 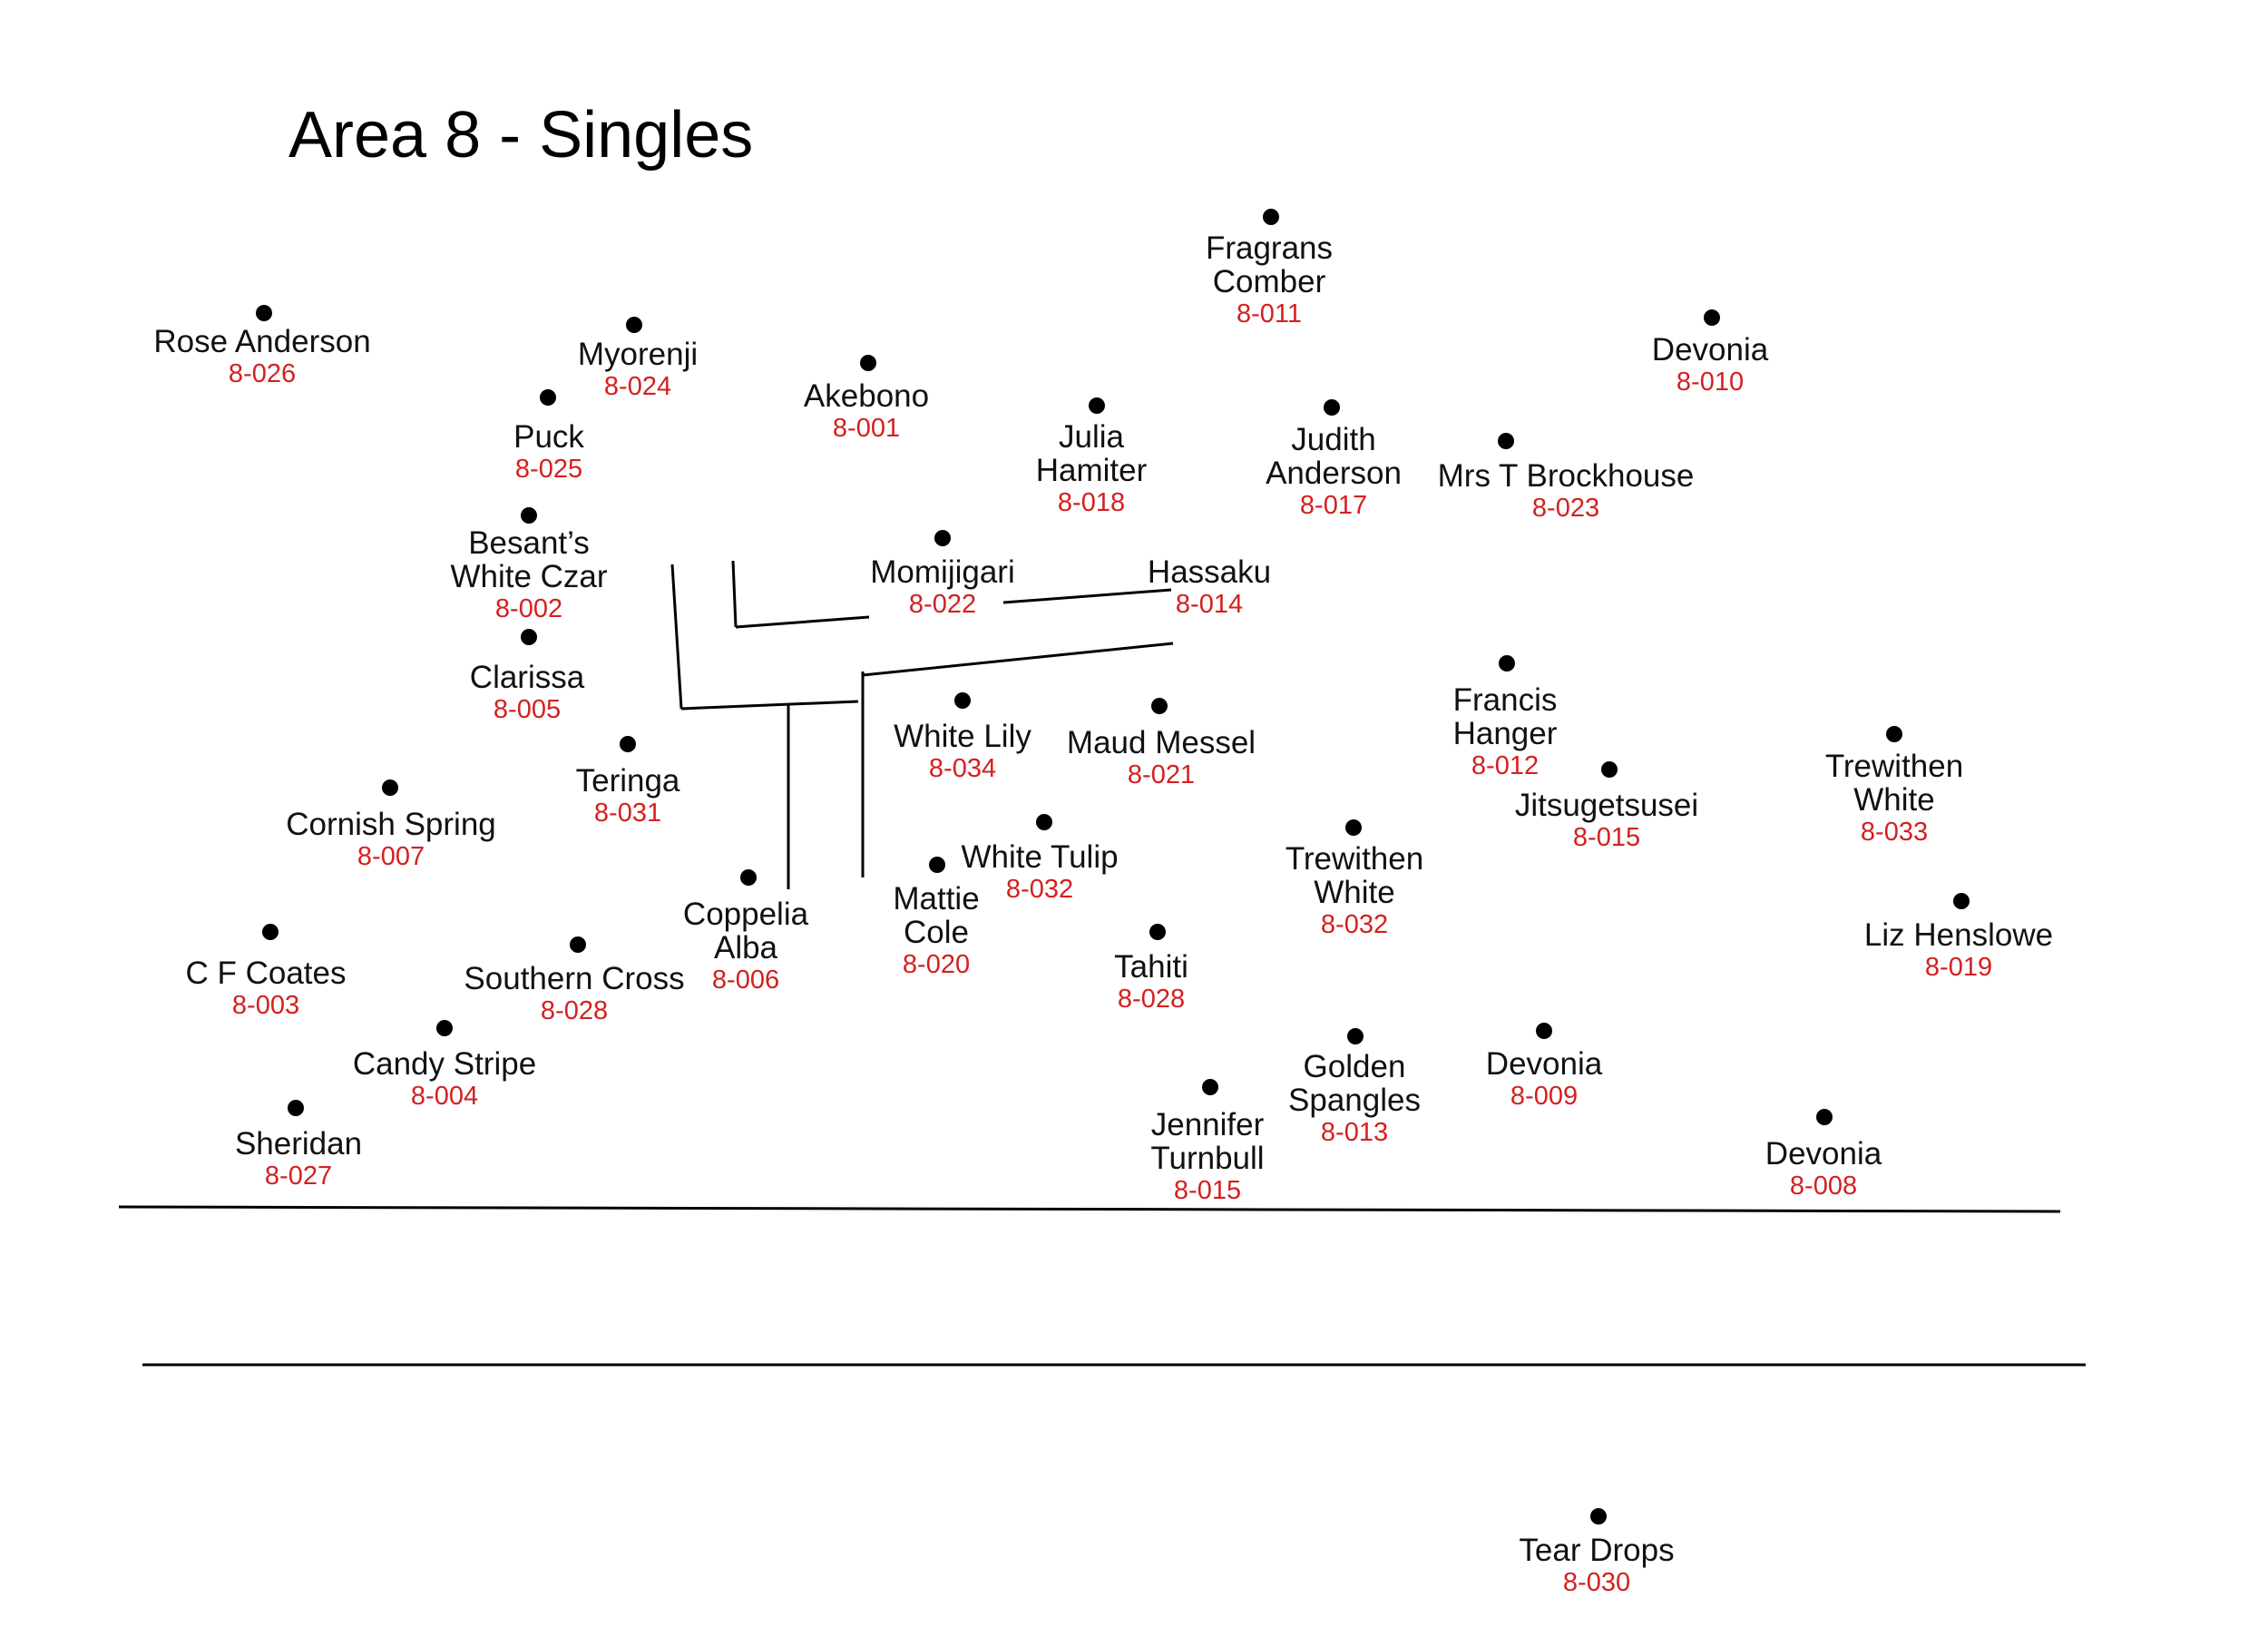 I want to click on plant-label: Fragrans Comber 8-011, so click(x=1270, y=280).